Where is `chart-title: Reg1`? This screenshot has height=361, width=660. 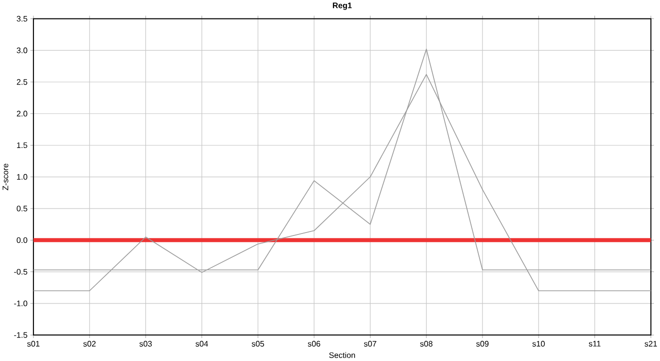
chart-title: Reg1 is located at coordinates (342, 6).